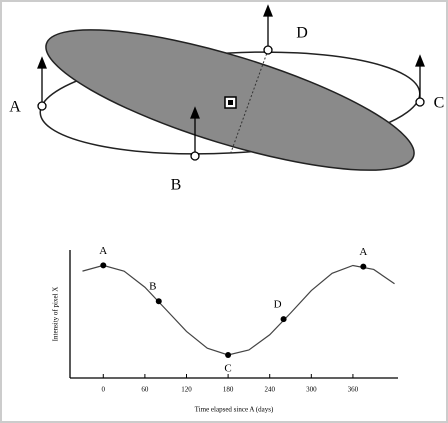 This screenshot has width=448, height=423. Describe the element at coordinates (104, 390) in the screenshot. I see `x-tick-label: 0` at that location.